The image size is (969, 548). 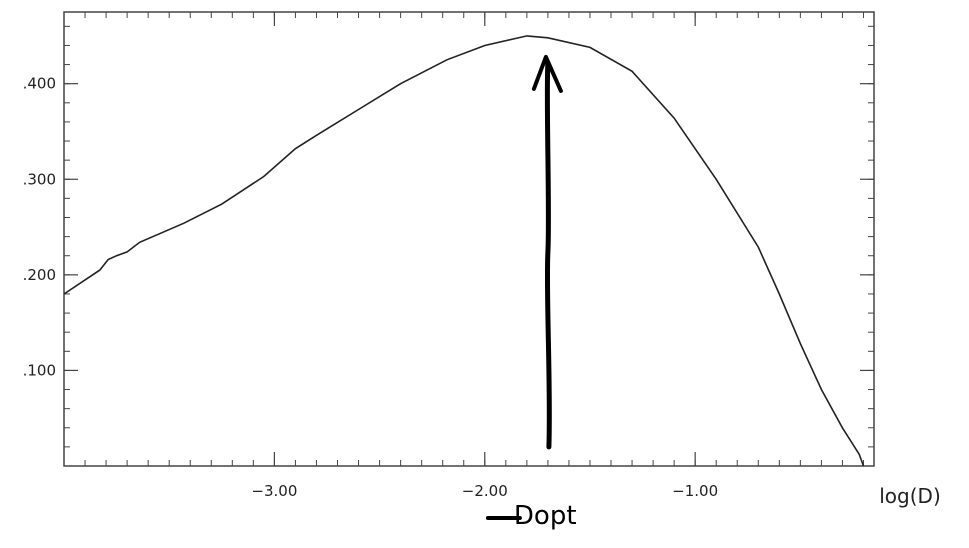 I want to click on annotation-dopt: Dopt, so click(x=531, y=292).